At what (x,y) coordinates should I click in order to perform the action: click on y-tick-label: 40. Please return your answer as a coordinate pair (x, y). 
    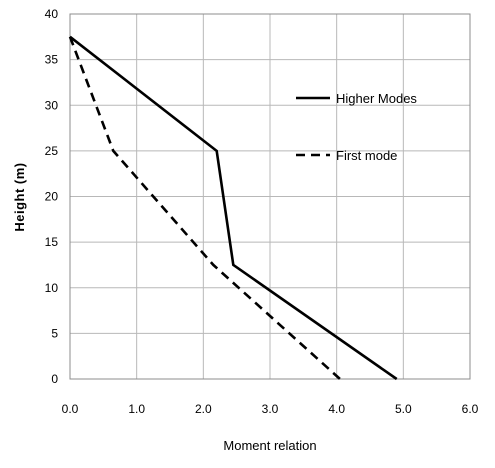
    Looking at the image, I should click on (52, 14).